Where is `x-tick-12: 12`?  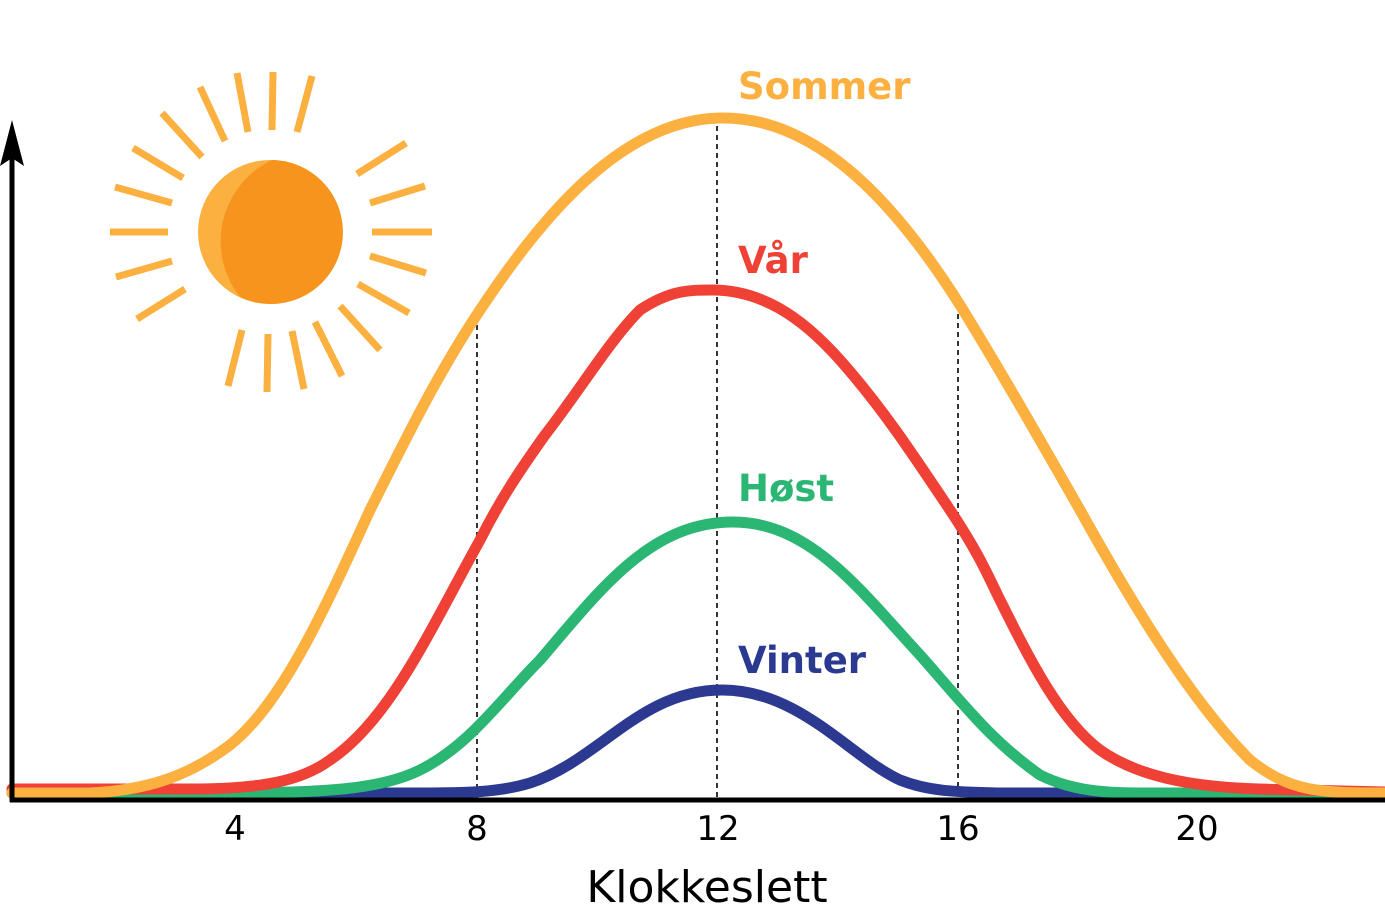 x-tick-12: 12 is located at coordinates (718, 829).